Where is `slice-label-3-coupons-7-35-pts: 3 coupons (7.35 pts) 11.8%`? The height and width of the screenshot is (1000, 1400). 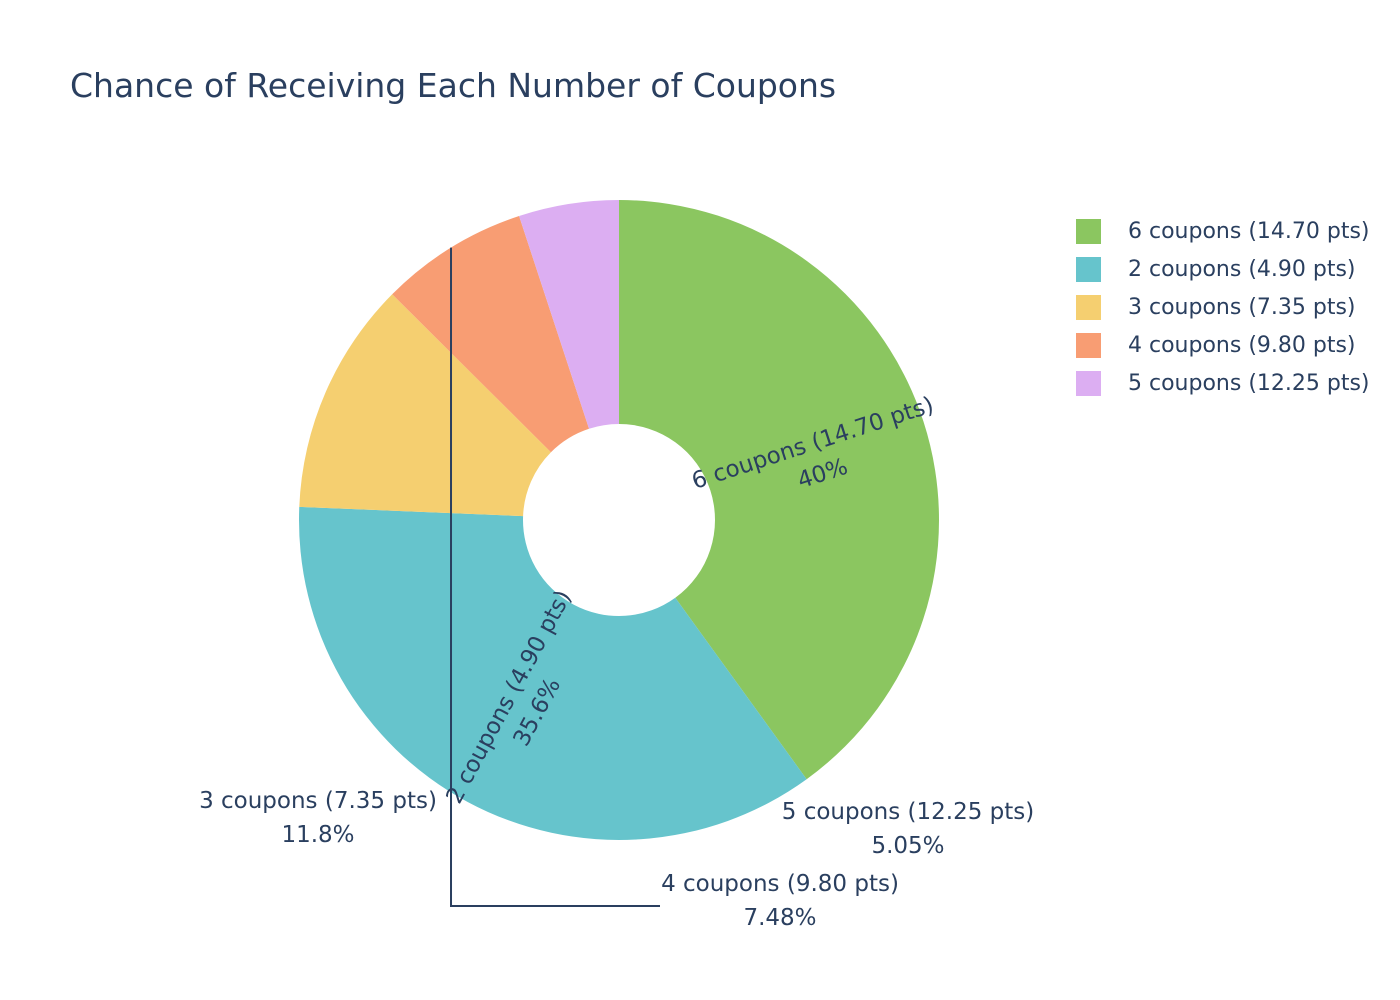
slice-label-3-coupons-7-35-pts: 3 coupons (7.35 pts) 11.8% is located at coordinates (318, 818).